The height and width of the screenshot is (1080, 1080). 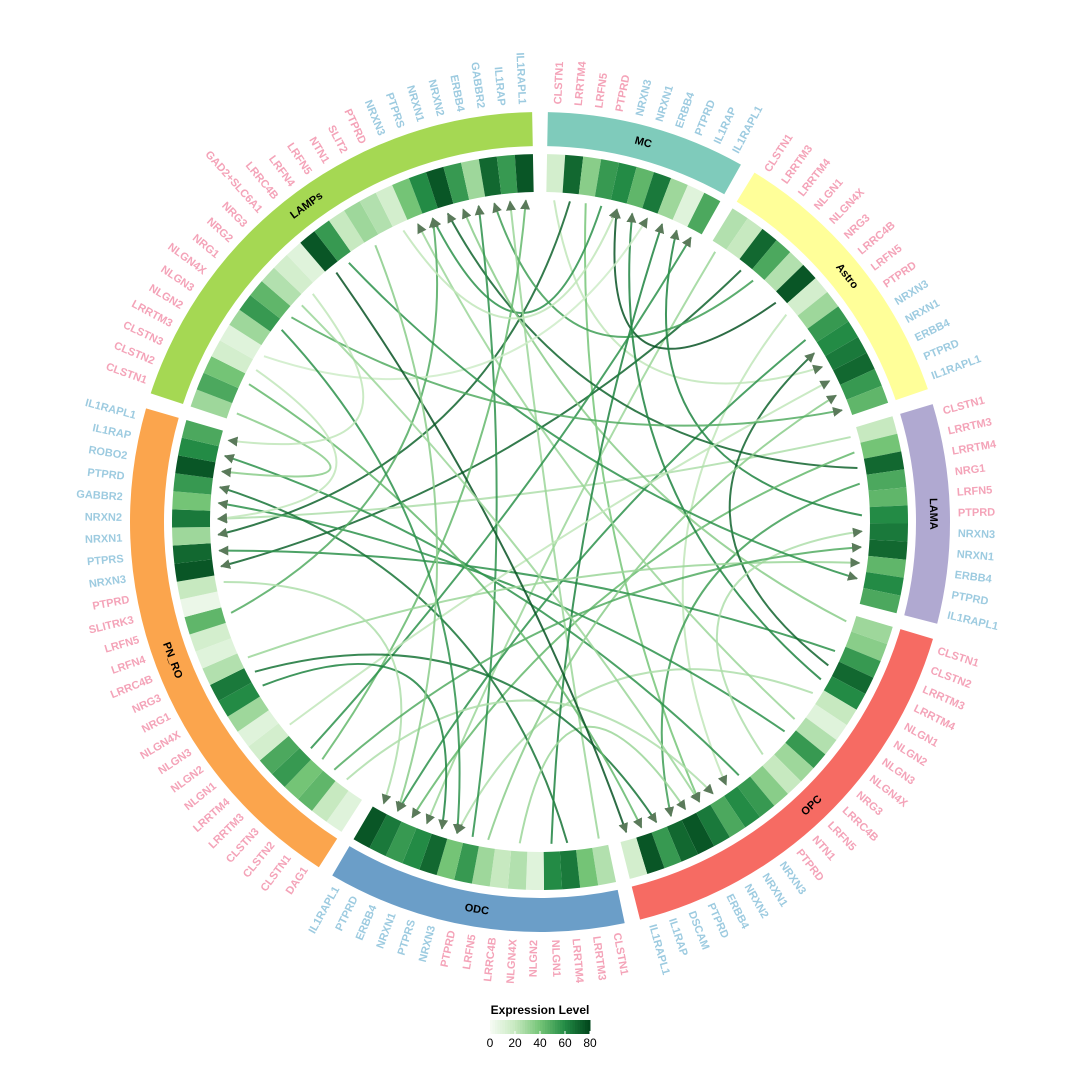 What do you see at coordinates (565, 1043) in the screenshot?
I see `colorbar-tick-label: 60` at bounding box center [565, 1043].